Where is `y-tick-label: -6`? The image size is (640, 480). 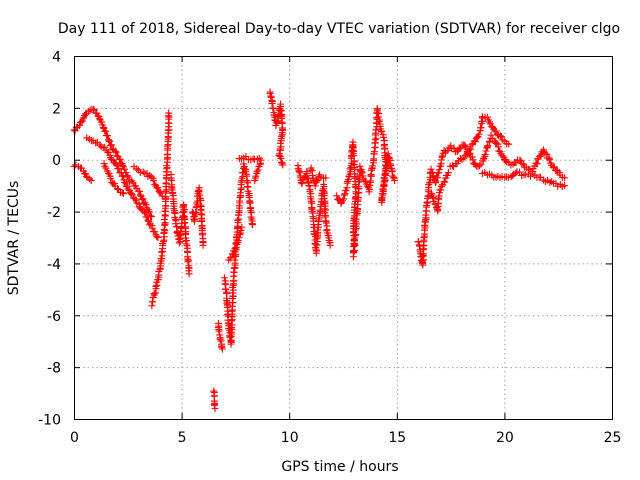
y-tick-label: -6 is located at coordinates (54, 317).